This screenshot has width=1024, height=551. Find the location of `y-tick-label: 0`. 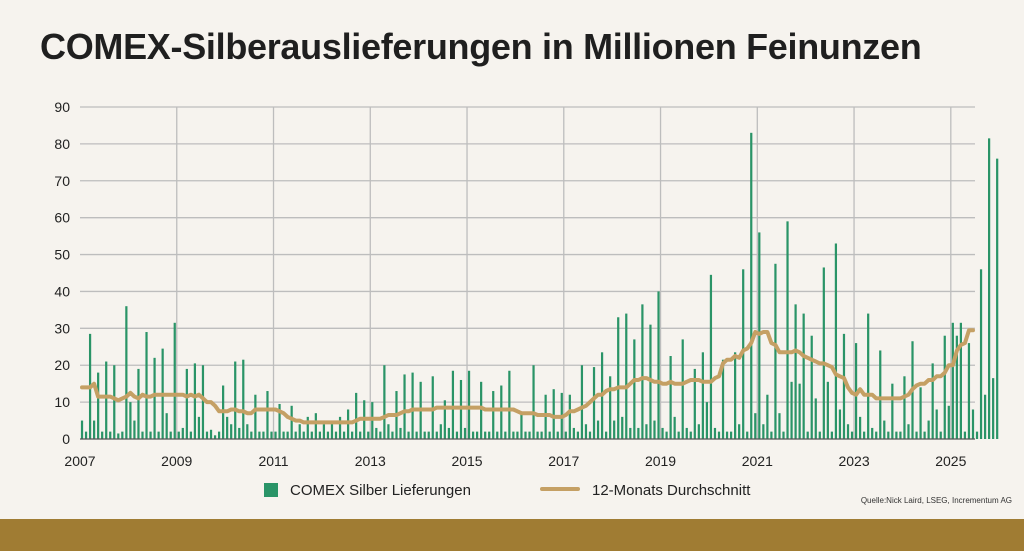

y-tick-label: 0 is located at coordinates (66, 439).